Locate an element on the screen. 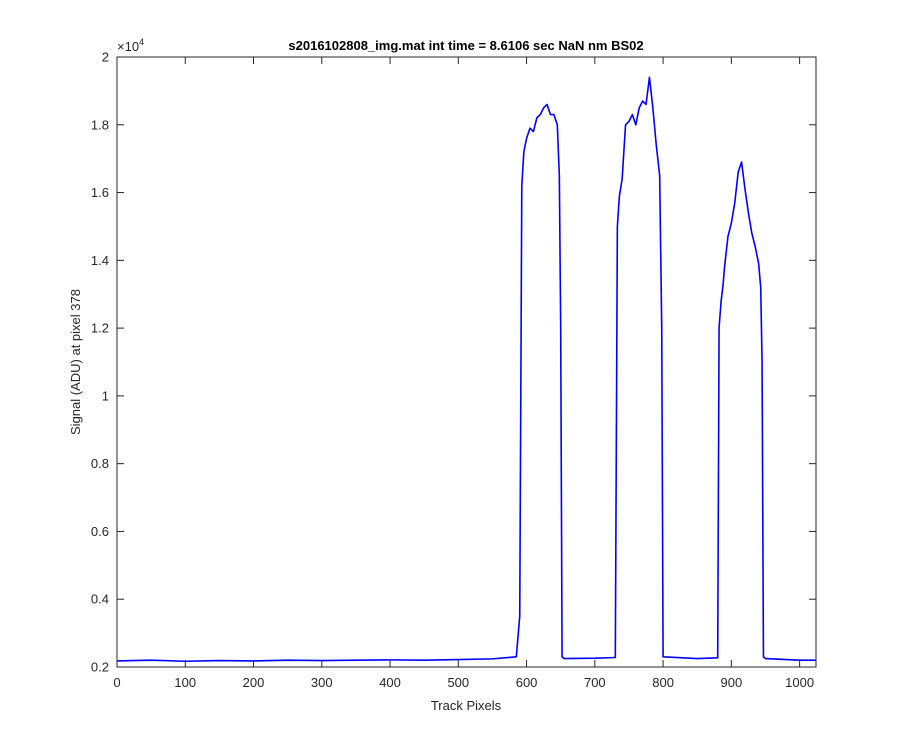 The height and width of the screenshot is (755, 900). y-axis-title: Signal (ADU) at pixel 378 is located at coordinates (75, 362).